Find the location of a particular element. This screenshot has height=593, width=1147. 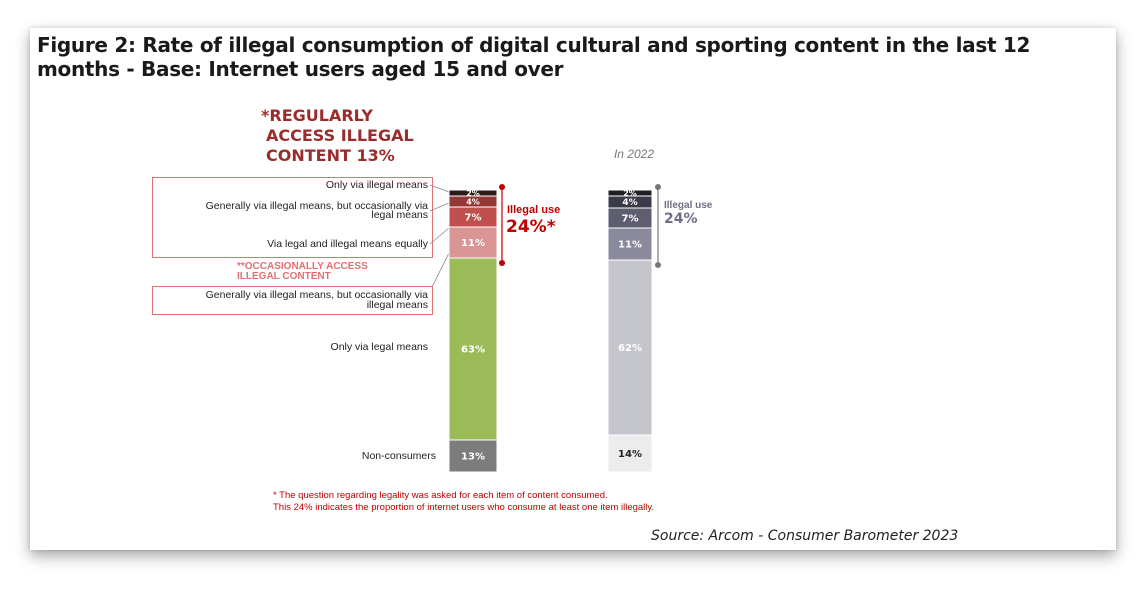

occasional-access-box is located at coordinates (292, 300).